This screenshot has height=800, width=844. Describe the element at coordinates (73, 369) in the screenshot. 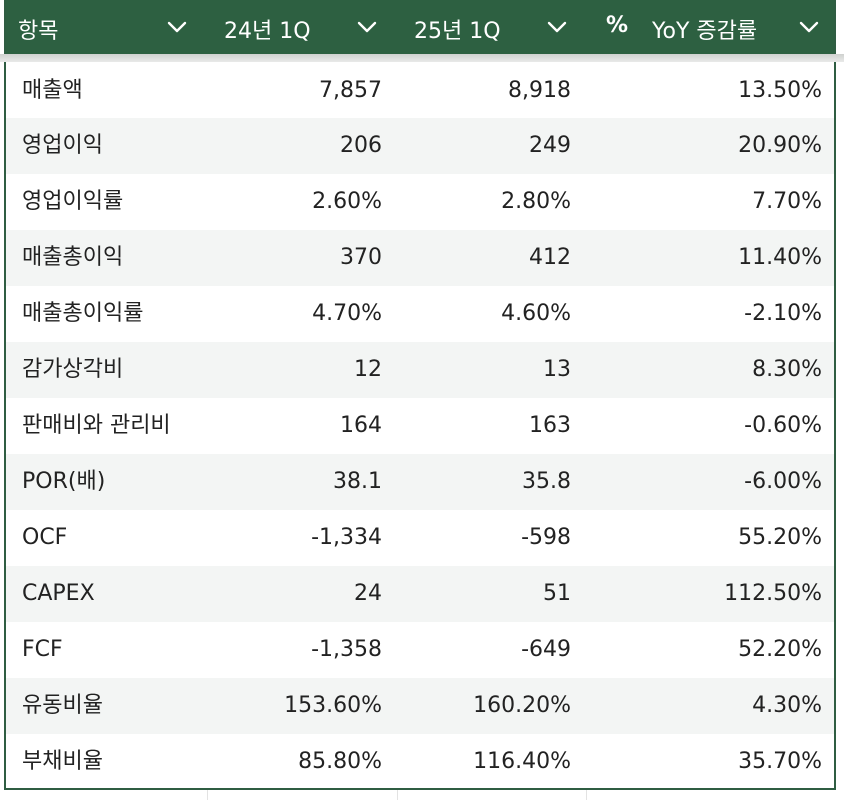

I see `row-label-cell: 감가상각비` at that location.